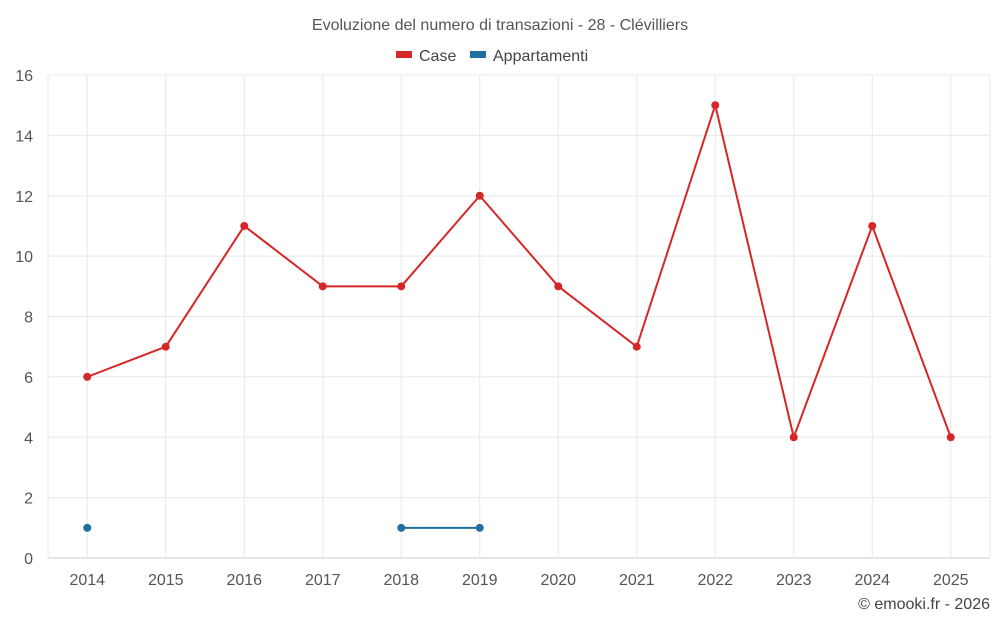  I want to click on legend-swatch-appartamenti, so click(478, 54).